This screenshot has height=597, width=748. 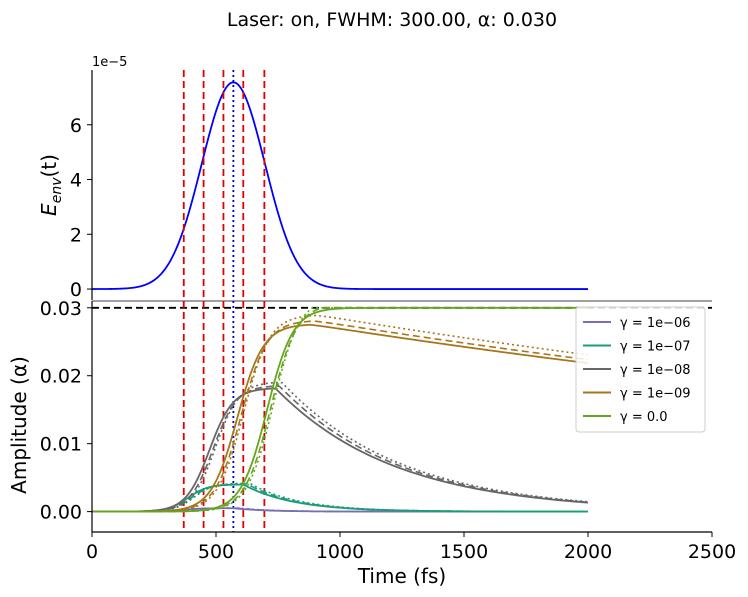 I want to click on series-3-solid, so click(x=340, y=450).